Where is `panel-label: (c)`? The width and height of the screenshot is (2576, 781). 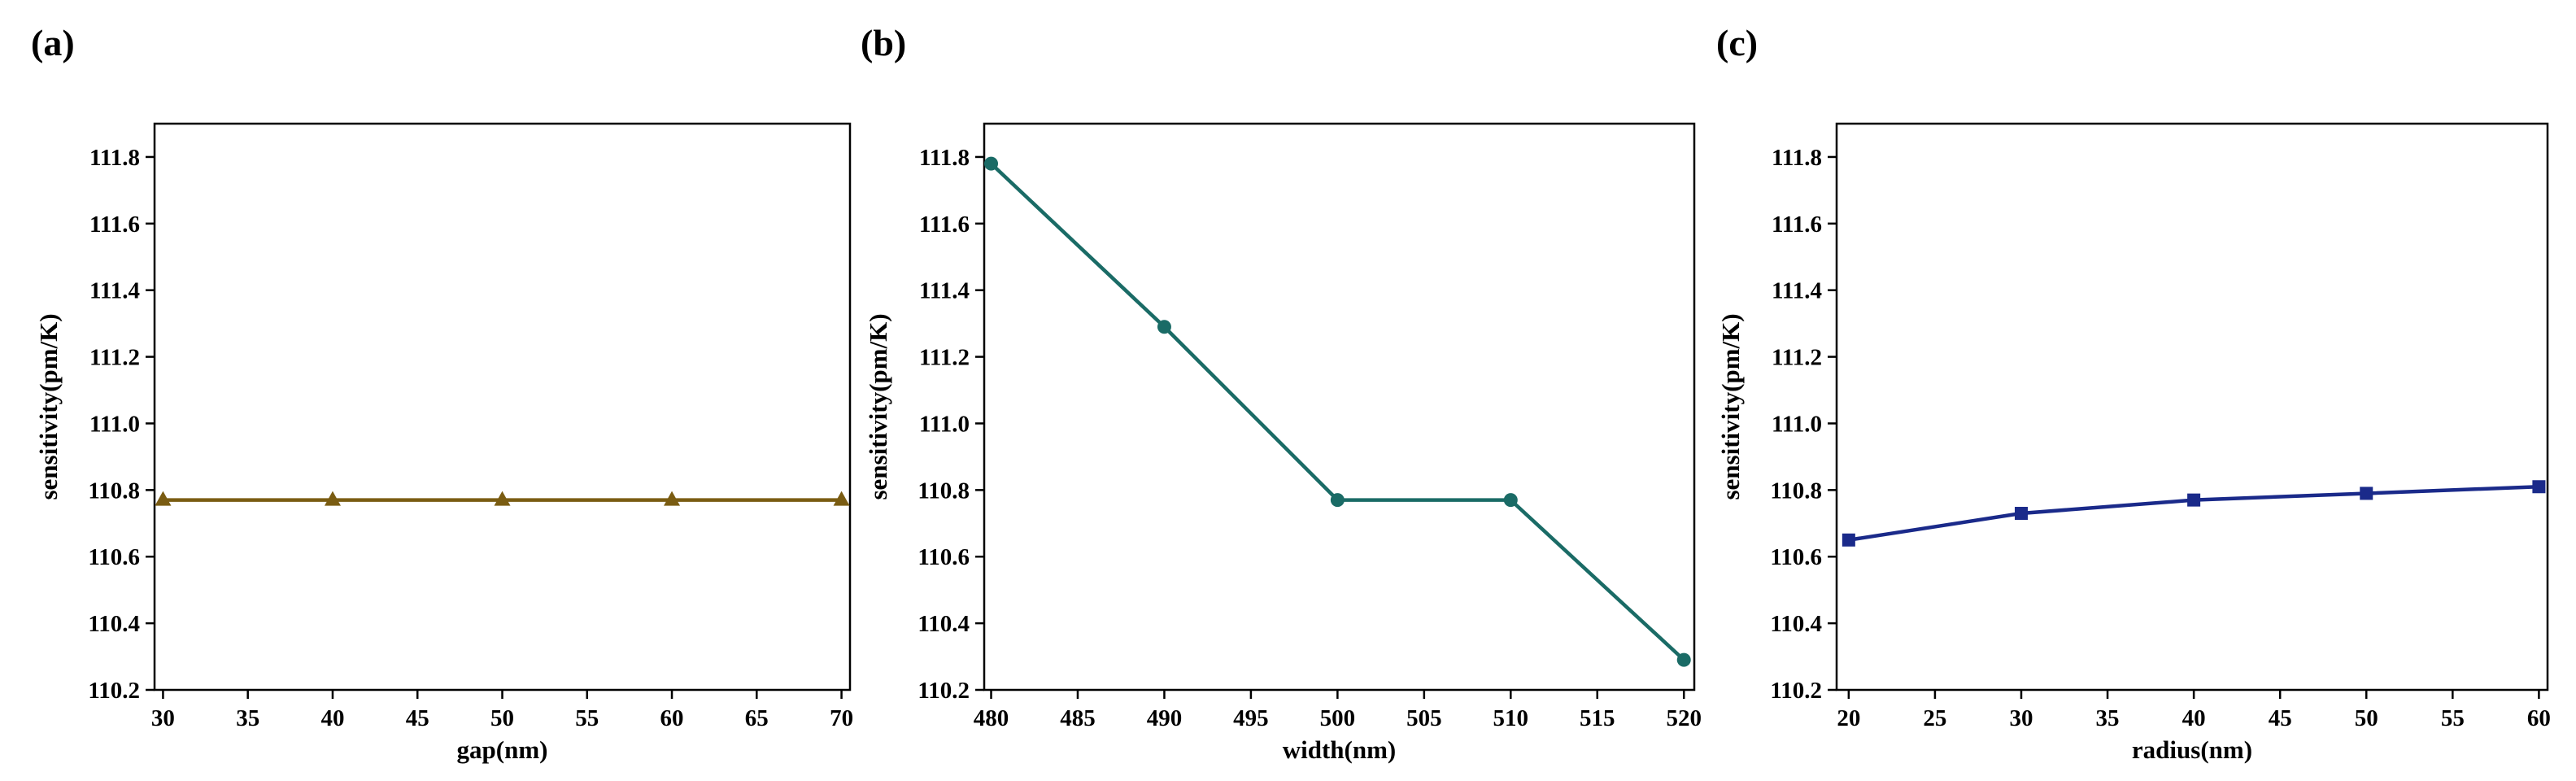
panel-label: (c) is located at coordinates (1737, 42).